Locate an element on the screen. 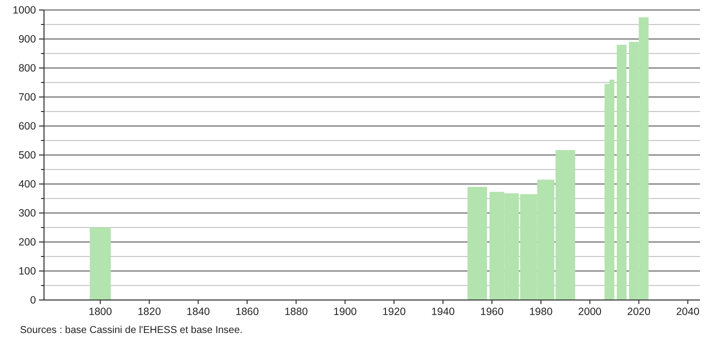 Image resolution: width=710 pixels, height=340 pixels. y-tick-label: 500 is located at coordinates (27, 156).